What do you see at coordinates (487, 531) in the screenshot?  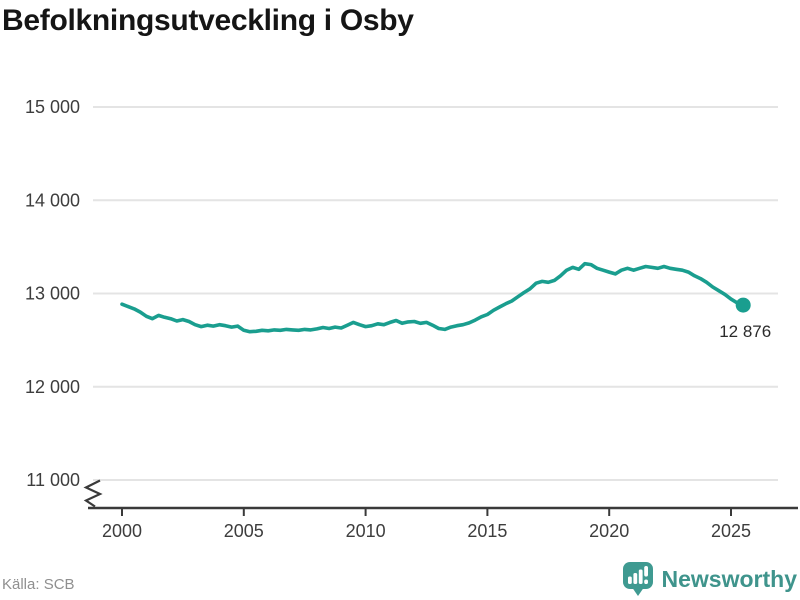 I see `x-tick-label: 2015` at bounding box center [487, 531].